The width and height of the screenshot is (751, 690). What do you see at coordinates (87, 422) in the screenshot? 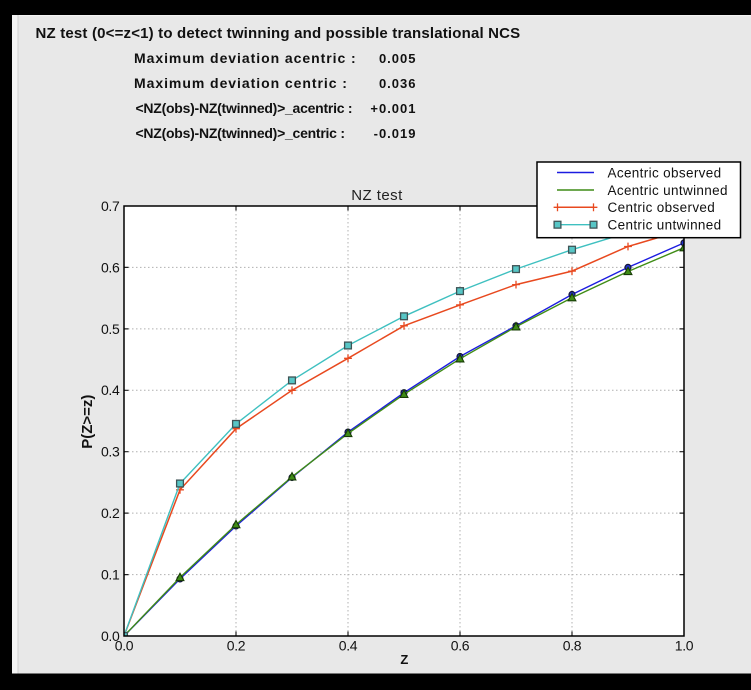
I see `svg-text: P(Z>=z)` at bounding box center [87, 422].